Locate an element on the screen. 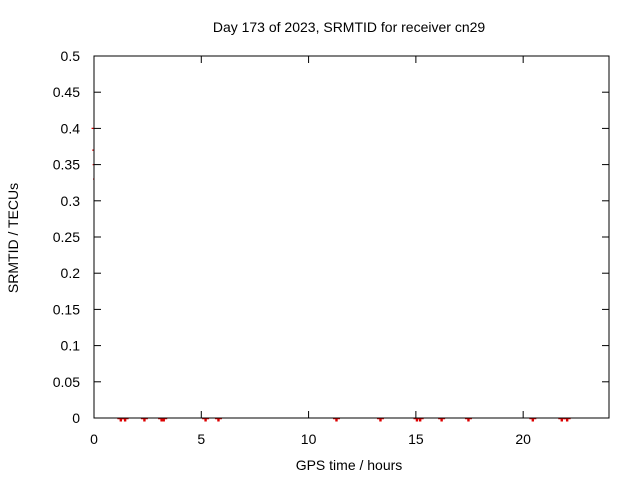  y-tick-label: 0.25 is located at coordinates (66, 237).